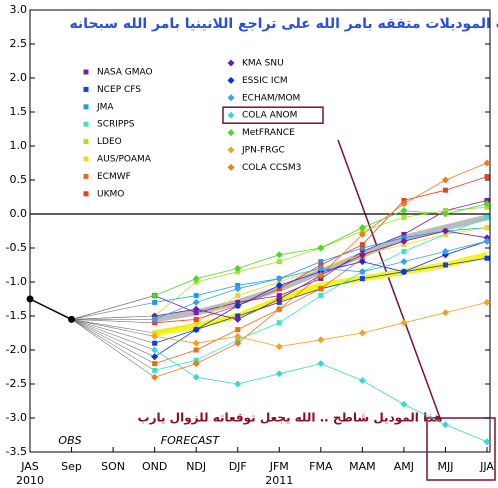 This screenshot has width=498, height=488. What do you see at coordinates (265, 81) in the screenshot?
I see `legend-label: ESSIC ICM` at bounding box center [265, 81].